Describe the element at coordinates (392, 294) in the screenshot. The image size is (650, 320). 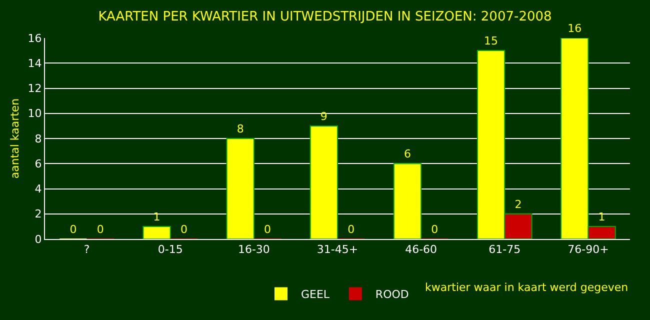
I see `legend-label: ROOD` at that location.